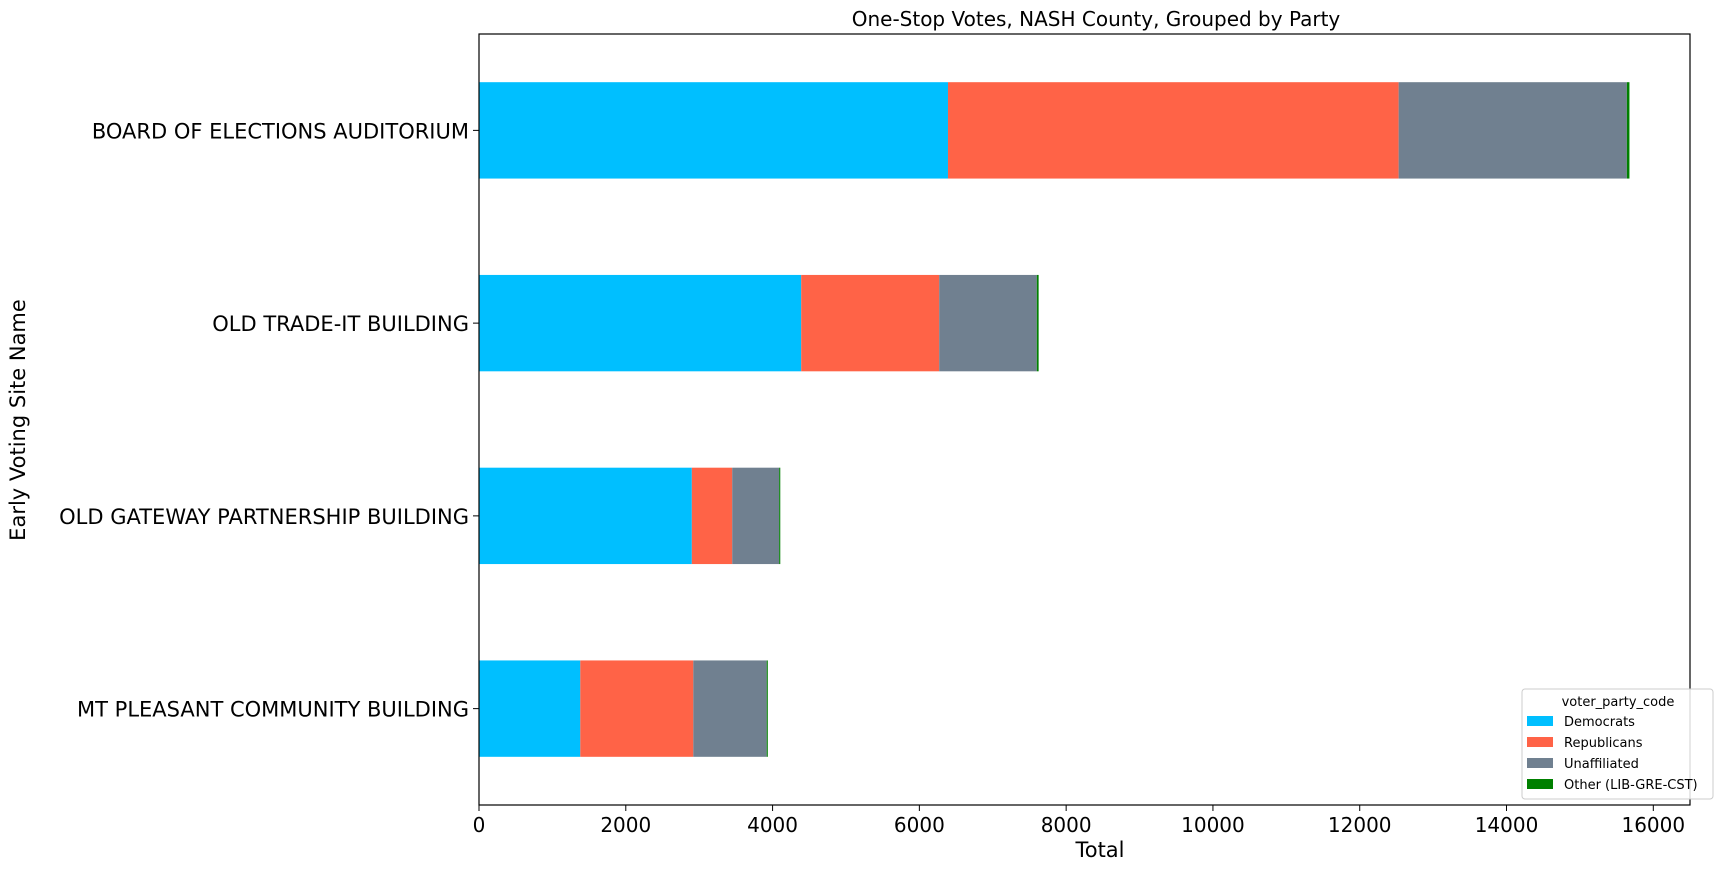 This screenshot has height=869, width=1729. I want to click on y-tick-label: BOARD OF ELECTIONS AUDITORIUM, so click(280, 131).